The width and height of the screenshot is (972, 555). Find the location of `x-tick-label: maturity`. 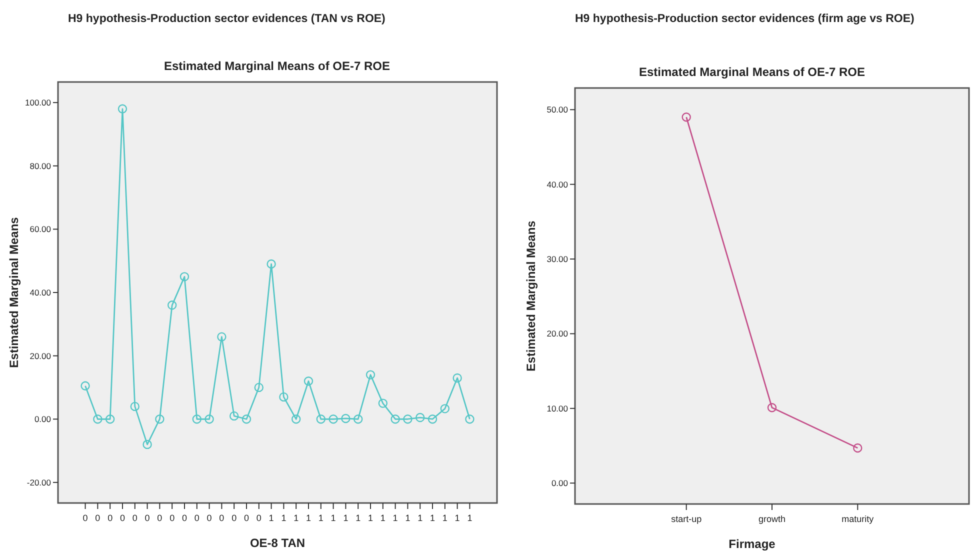

x-tick-label: maturity is located at coordinates (858, 519).